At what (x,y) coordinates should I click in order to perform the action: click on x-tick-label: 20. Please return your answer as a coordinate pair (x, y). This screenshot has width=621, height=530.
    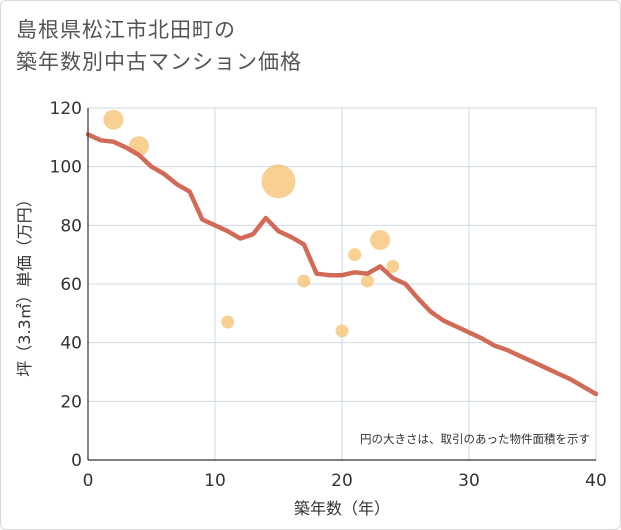
    Looking at the image, I should click on (342, 481).